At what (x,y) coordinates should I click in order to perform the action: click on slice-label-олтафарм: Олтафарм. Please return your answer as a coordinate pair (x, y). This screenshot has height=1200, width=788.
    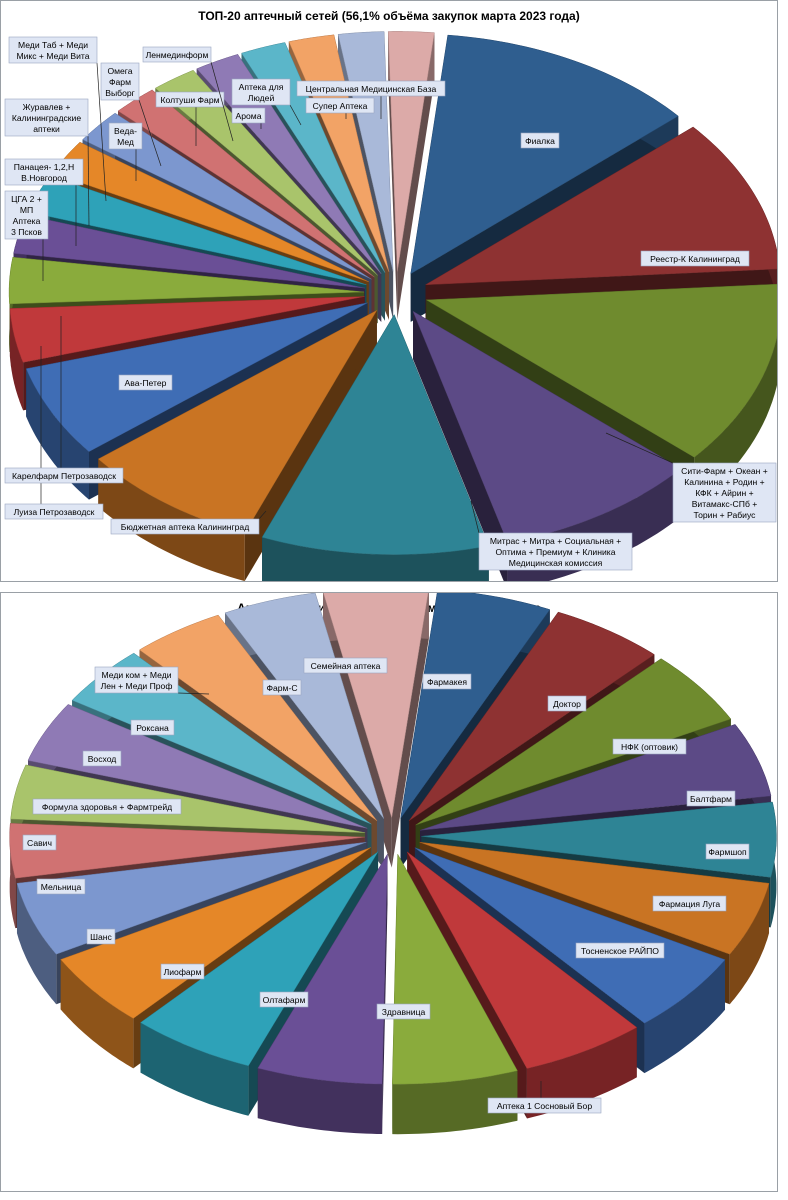
    Looking at the image, I should click on (284, 999).